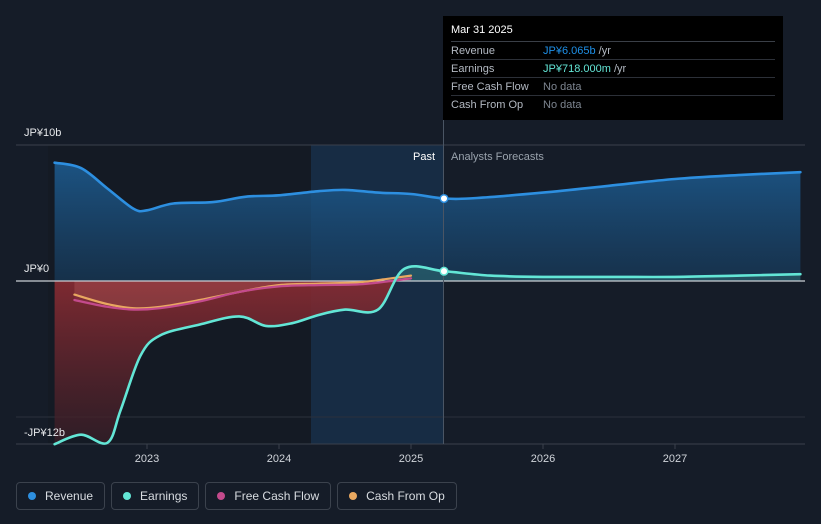 This screenshot has width=821, height=524. Describe the element at coordinates (147, 459) in the screenshot. I see `x-tick-label: 2023` at that location.